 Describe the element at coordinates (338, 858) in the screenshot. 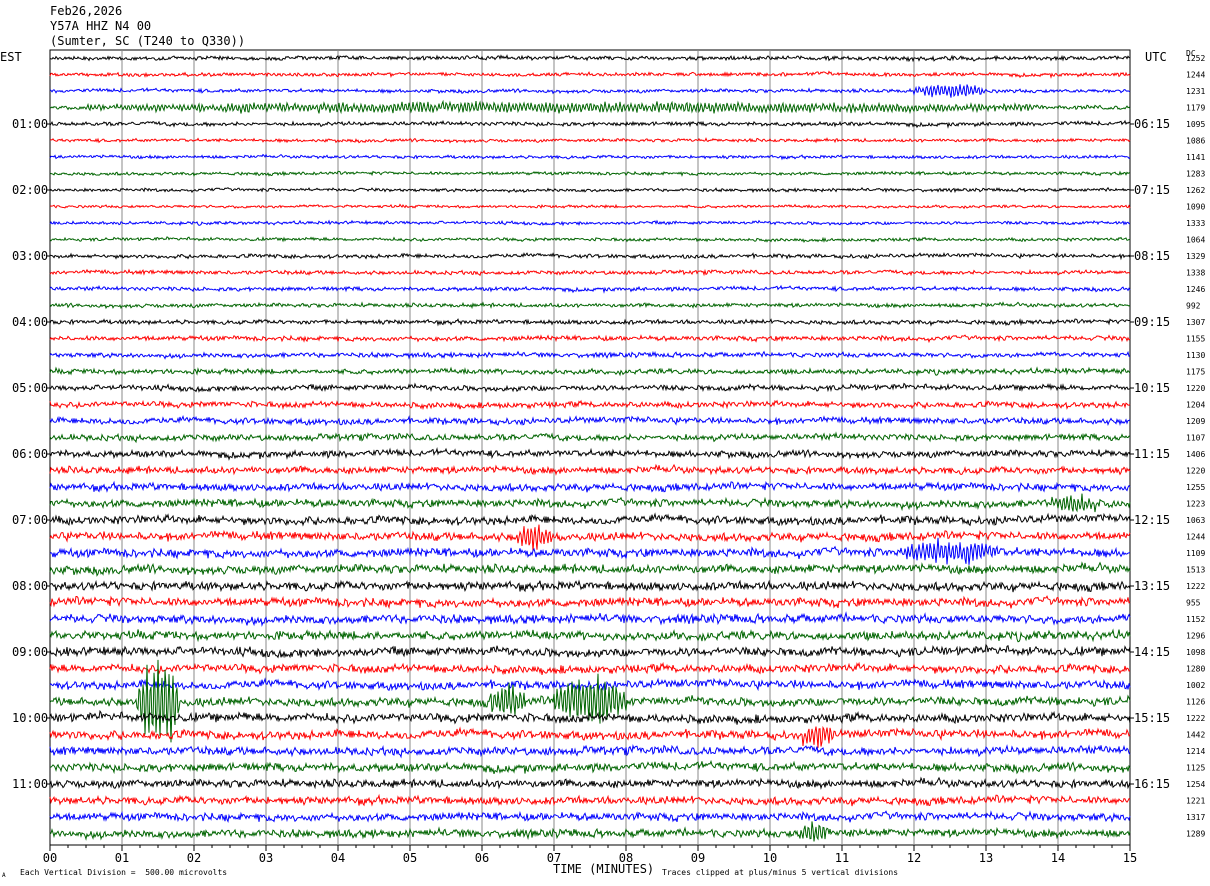

I see `x-tick-label: 04` at that location.